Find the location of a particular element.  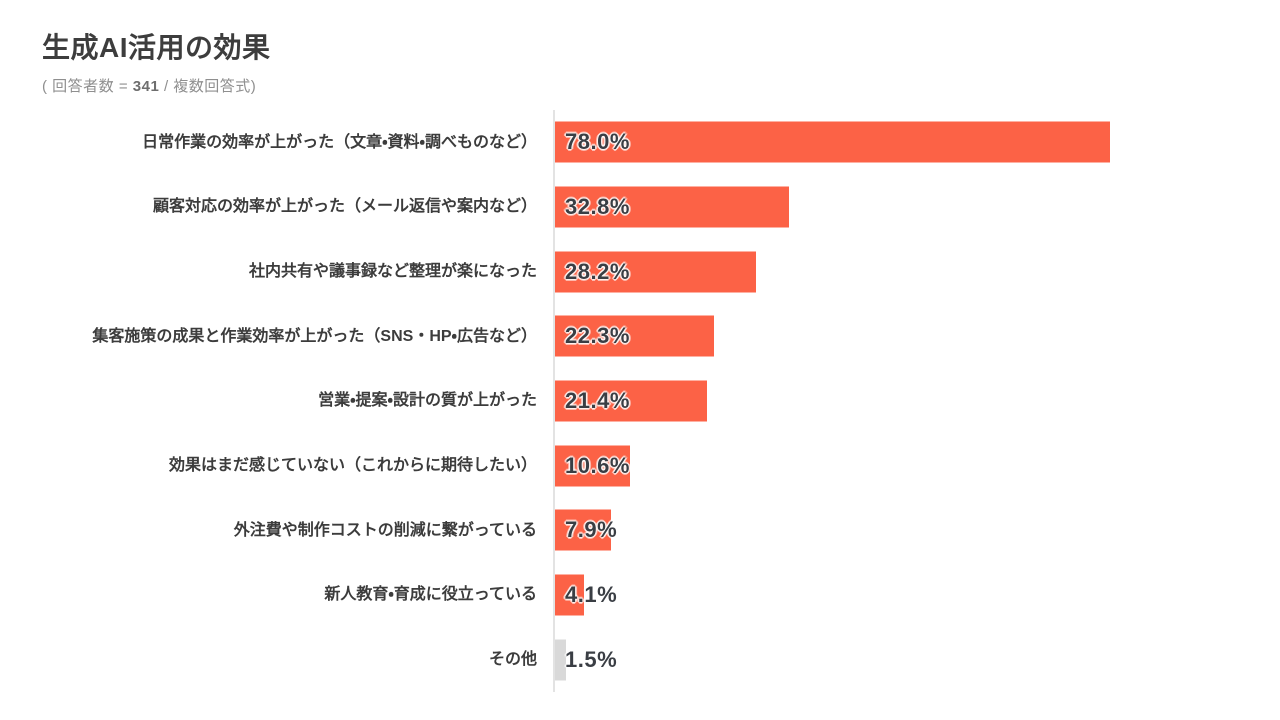

plot-area: 28.2% is located at coordinates (911, 271).